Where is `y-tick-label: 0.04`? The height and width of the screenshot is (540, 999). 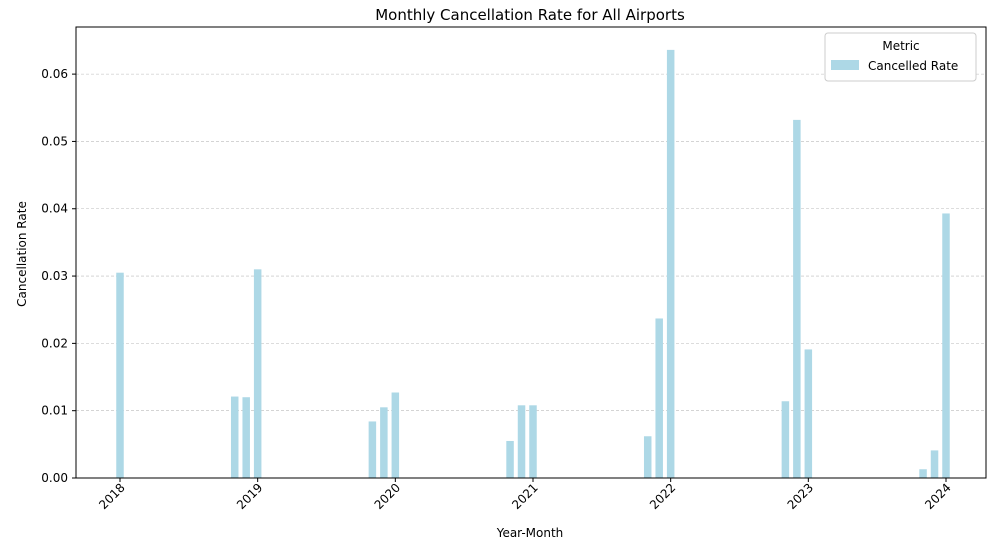
y-tick-label: 0.04 is located at coordinates (54, 209).